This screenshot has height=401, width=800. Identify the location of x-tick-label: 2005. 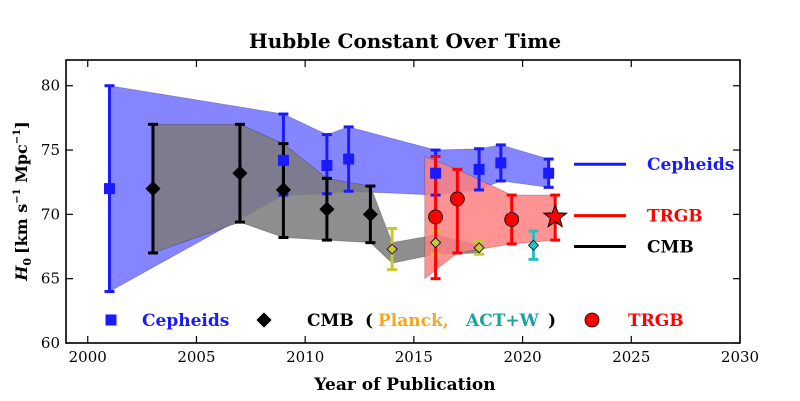
(196, 357).